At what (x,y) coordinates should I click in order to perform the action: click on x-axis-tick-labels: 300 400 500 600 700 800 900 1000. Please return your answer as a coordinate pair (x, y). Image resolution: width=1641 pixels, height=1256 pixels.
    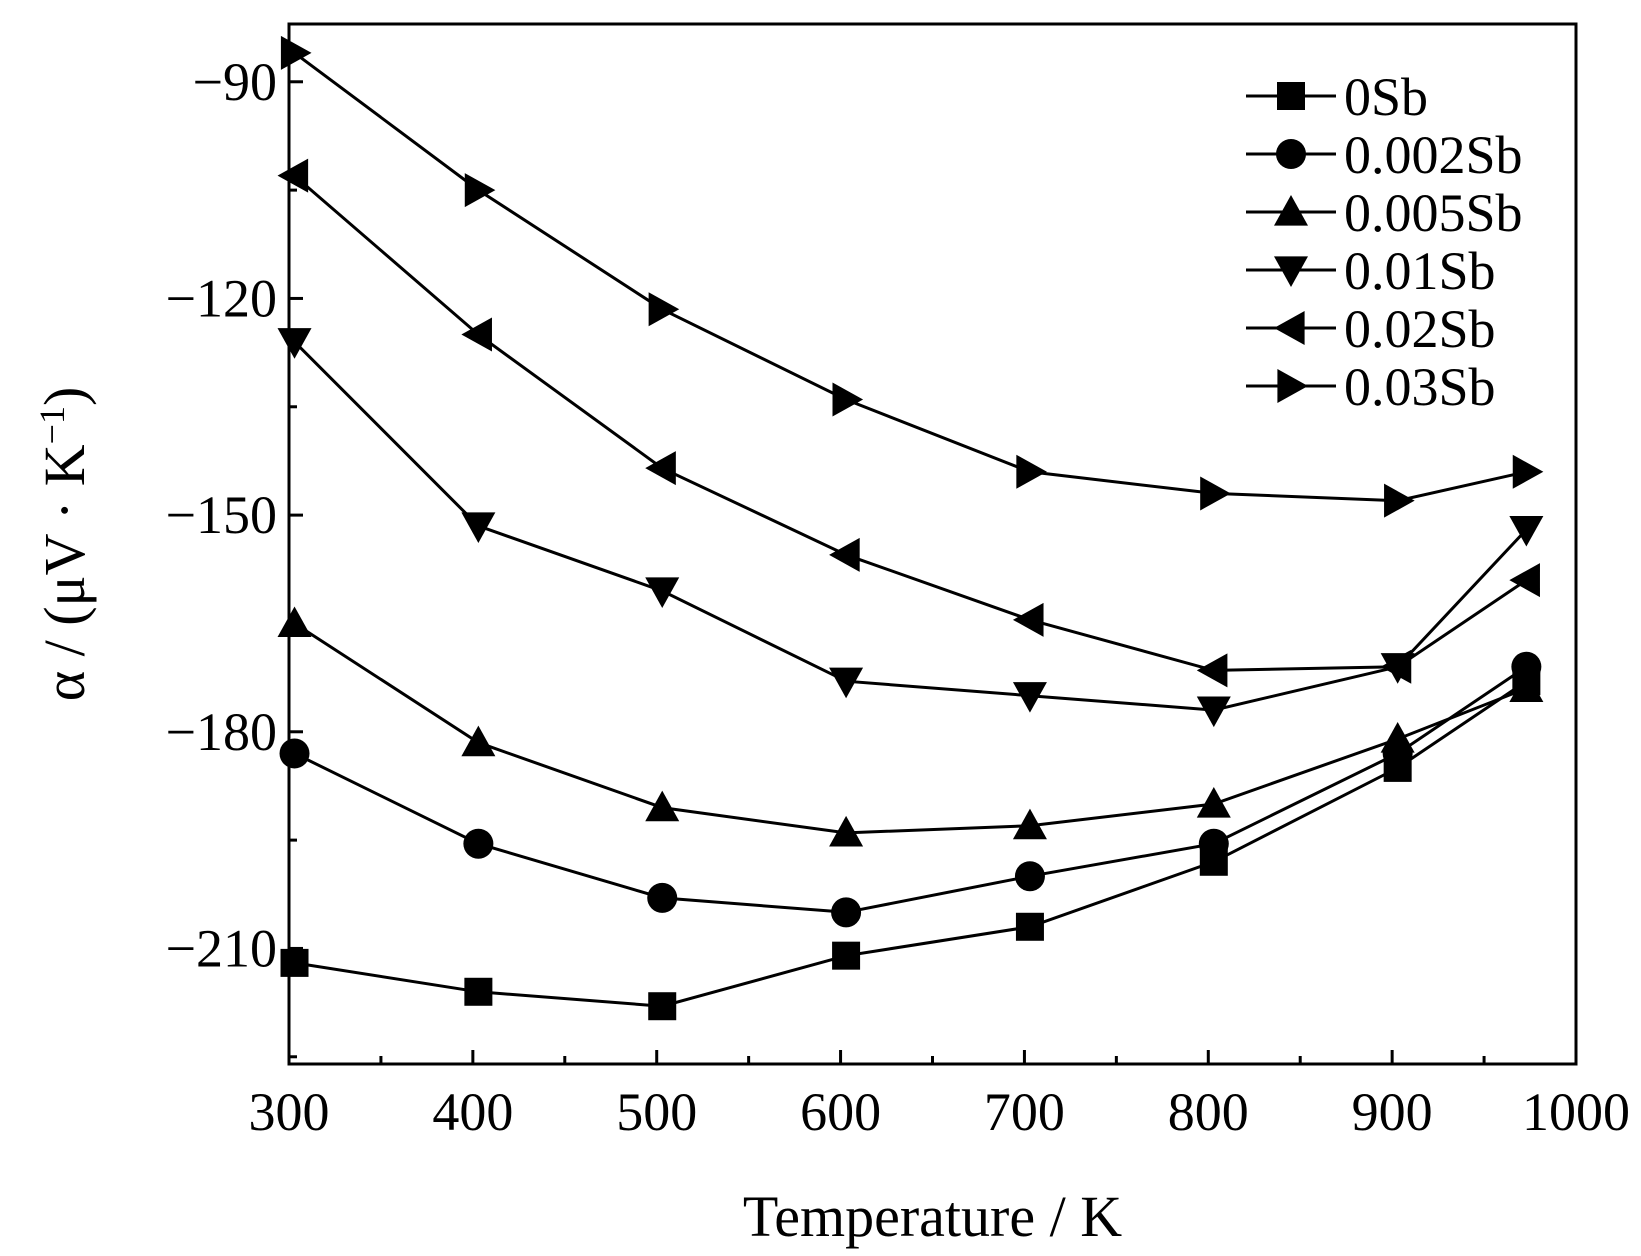
    Looking at the image, I should click on (940, 1112).